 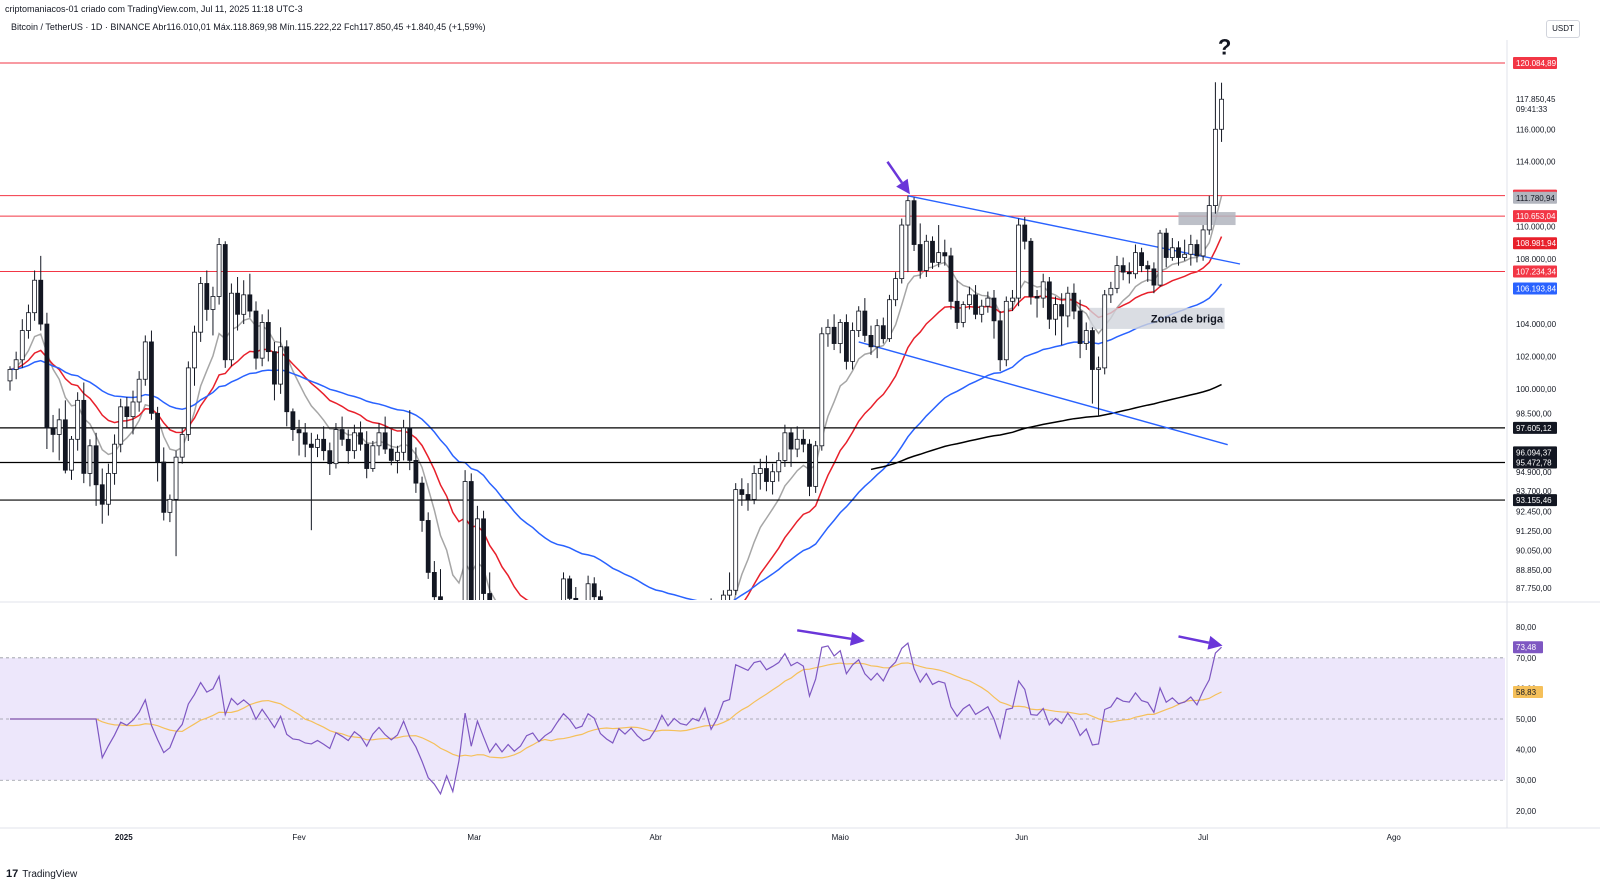 What do you see at coordinates (41, 874) in the screenshot?
I see `tradingview-brand: 17 TradingView` at bounding box center [41, 874].